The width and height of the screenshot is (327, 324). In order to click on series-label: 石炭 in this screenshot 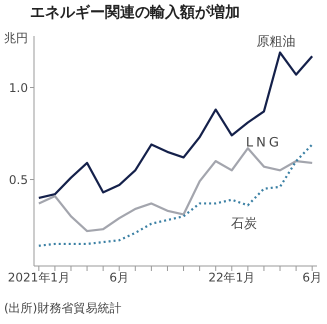, I will do `click(243, 224)`.